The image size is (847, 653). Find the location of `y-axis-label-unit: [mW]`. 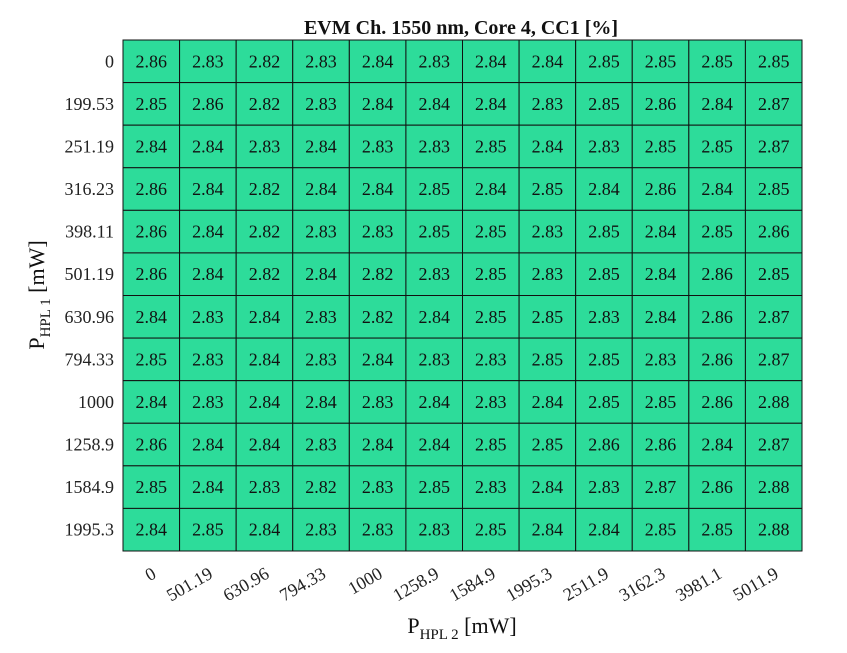

y-axis-label-unit: [mW] is located at coordinates (36, 269).